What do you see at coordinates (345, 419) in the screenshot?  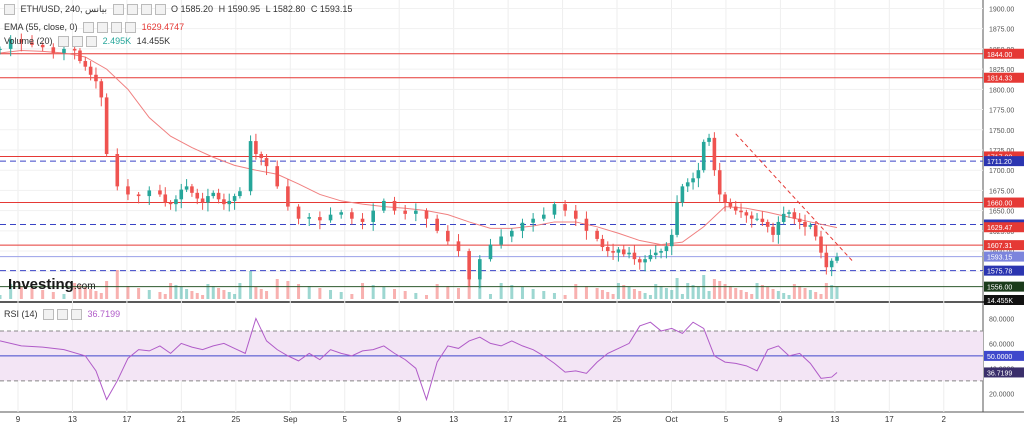 I see `x-tick-label: 5` at bounding box center [345, 419].